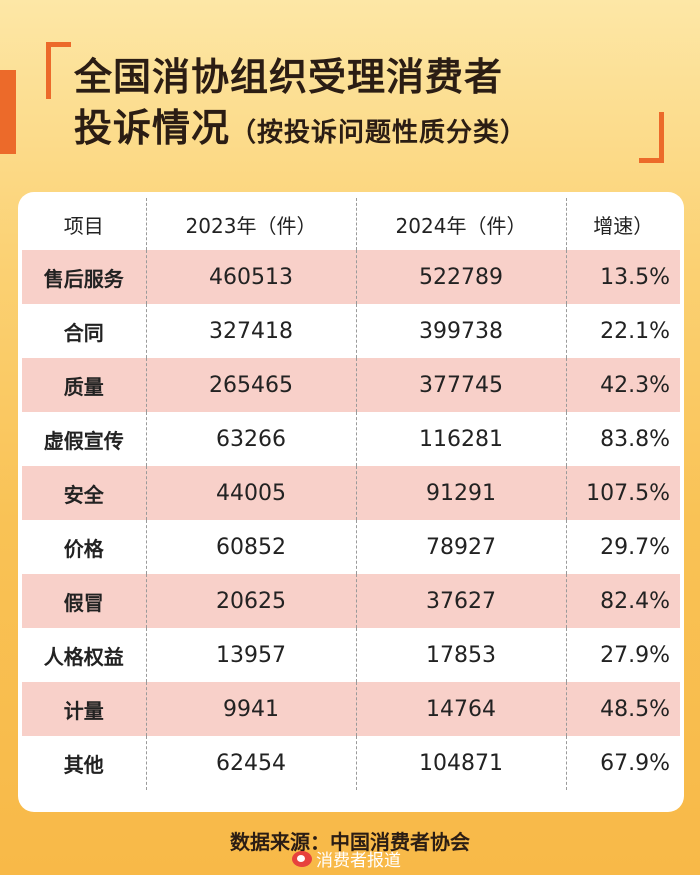  What do you see at coordinates (251, 385) in the screenshot?
I see `row-2023: 265465` at bounding box center [251, 385].